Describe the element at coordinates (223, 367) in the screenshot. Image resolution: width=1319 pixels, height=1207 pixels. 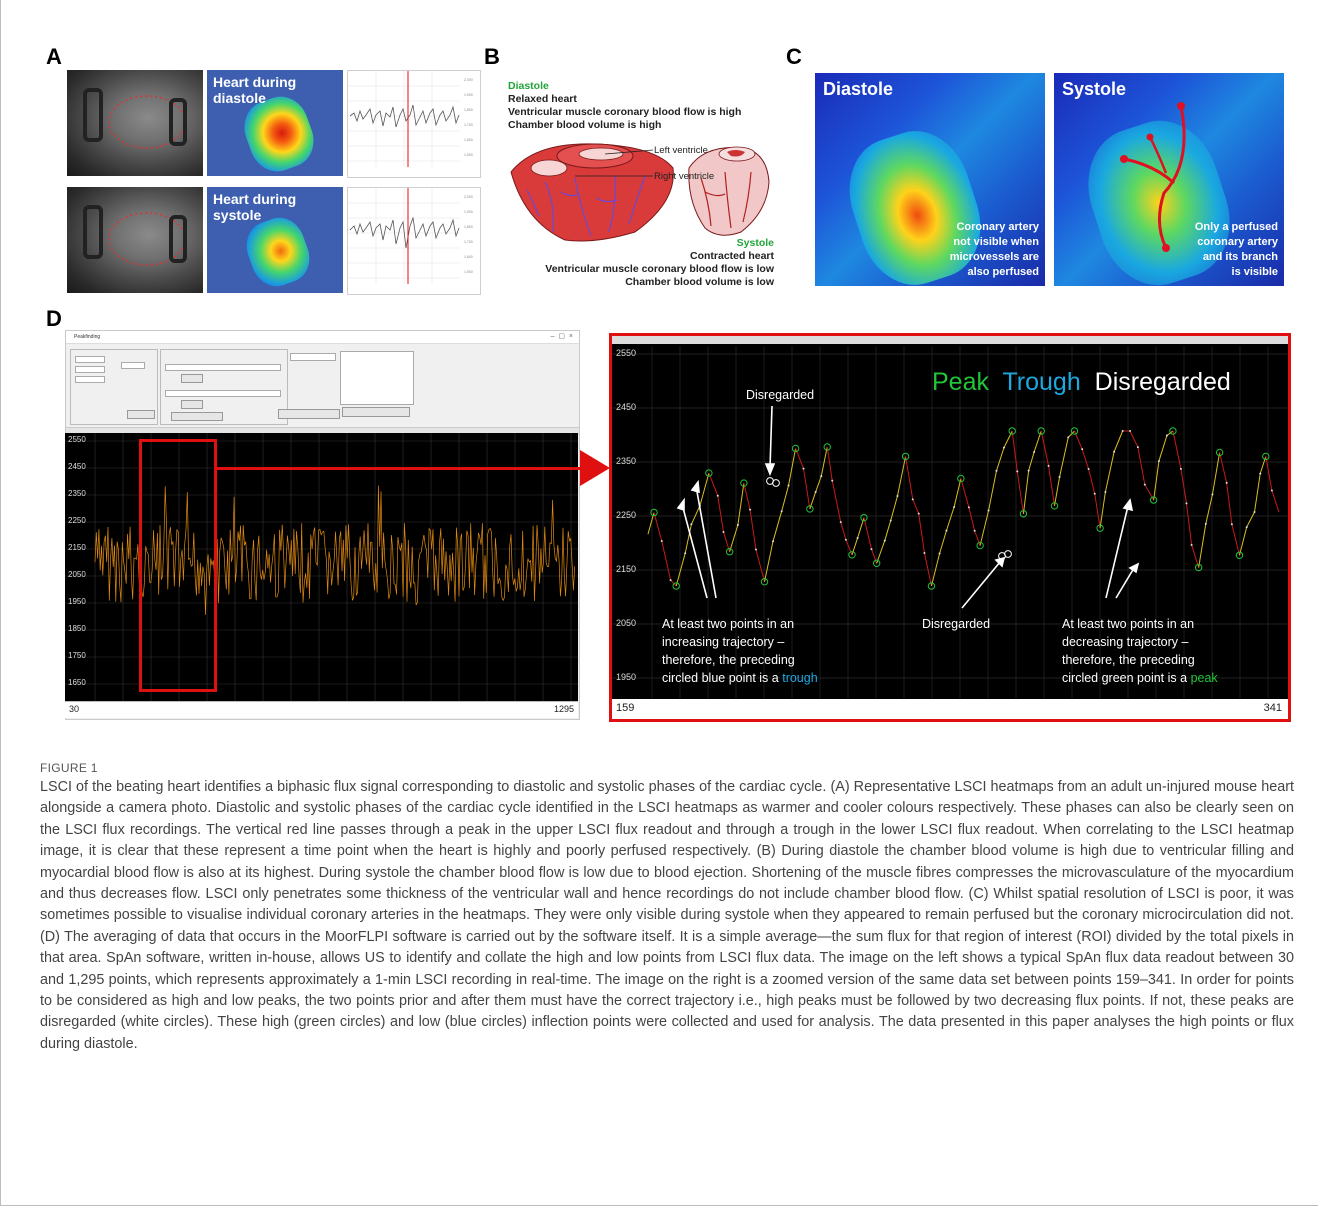
I see `data-file-input` at that location.